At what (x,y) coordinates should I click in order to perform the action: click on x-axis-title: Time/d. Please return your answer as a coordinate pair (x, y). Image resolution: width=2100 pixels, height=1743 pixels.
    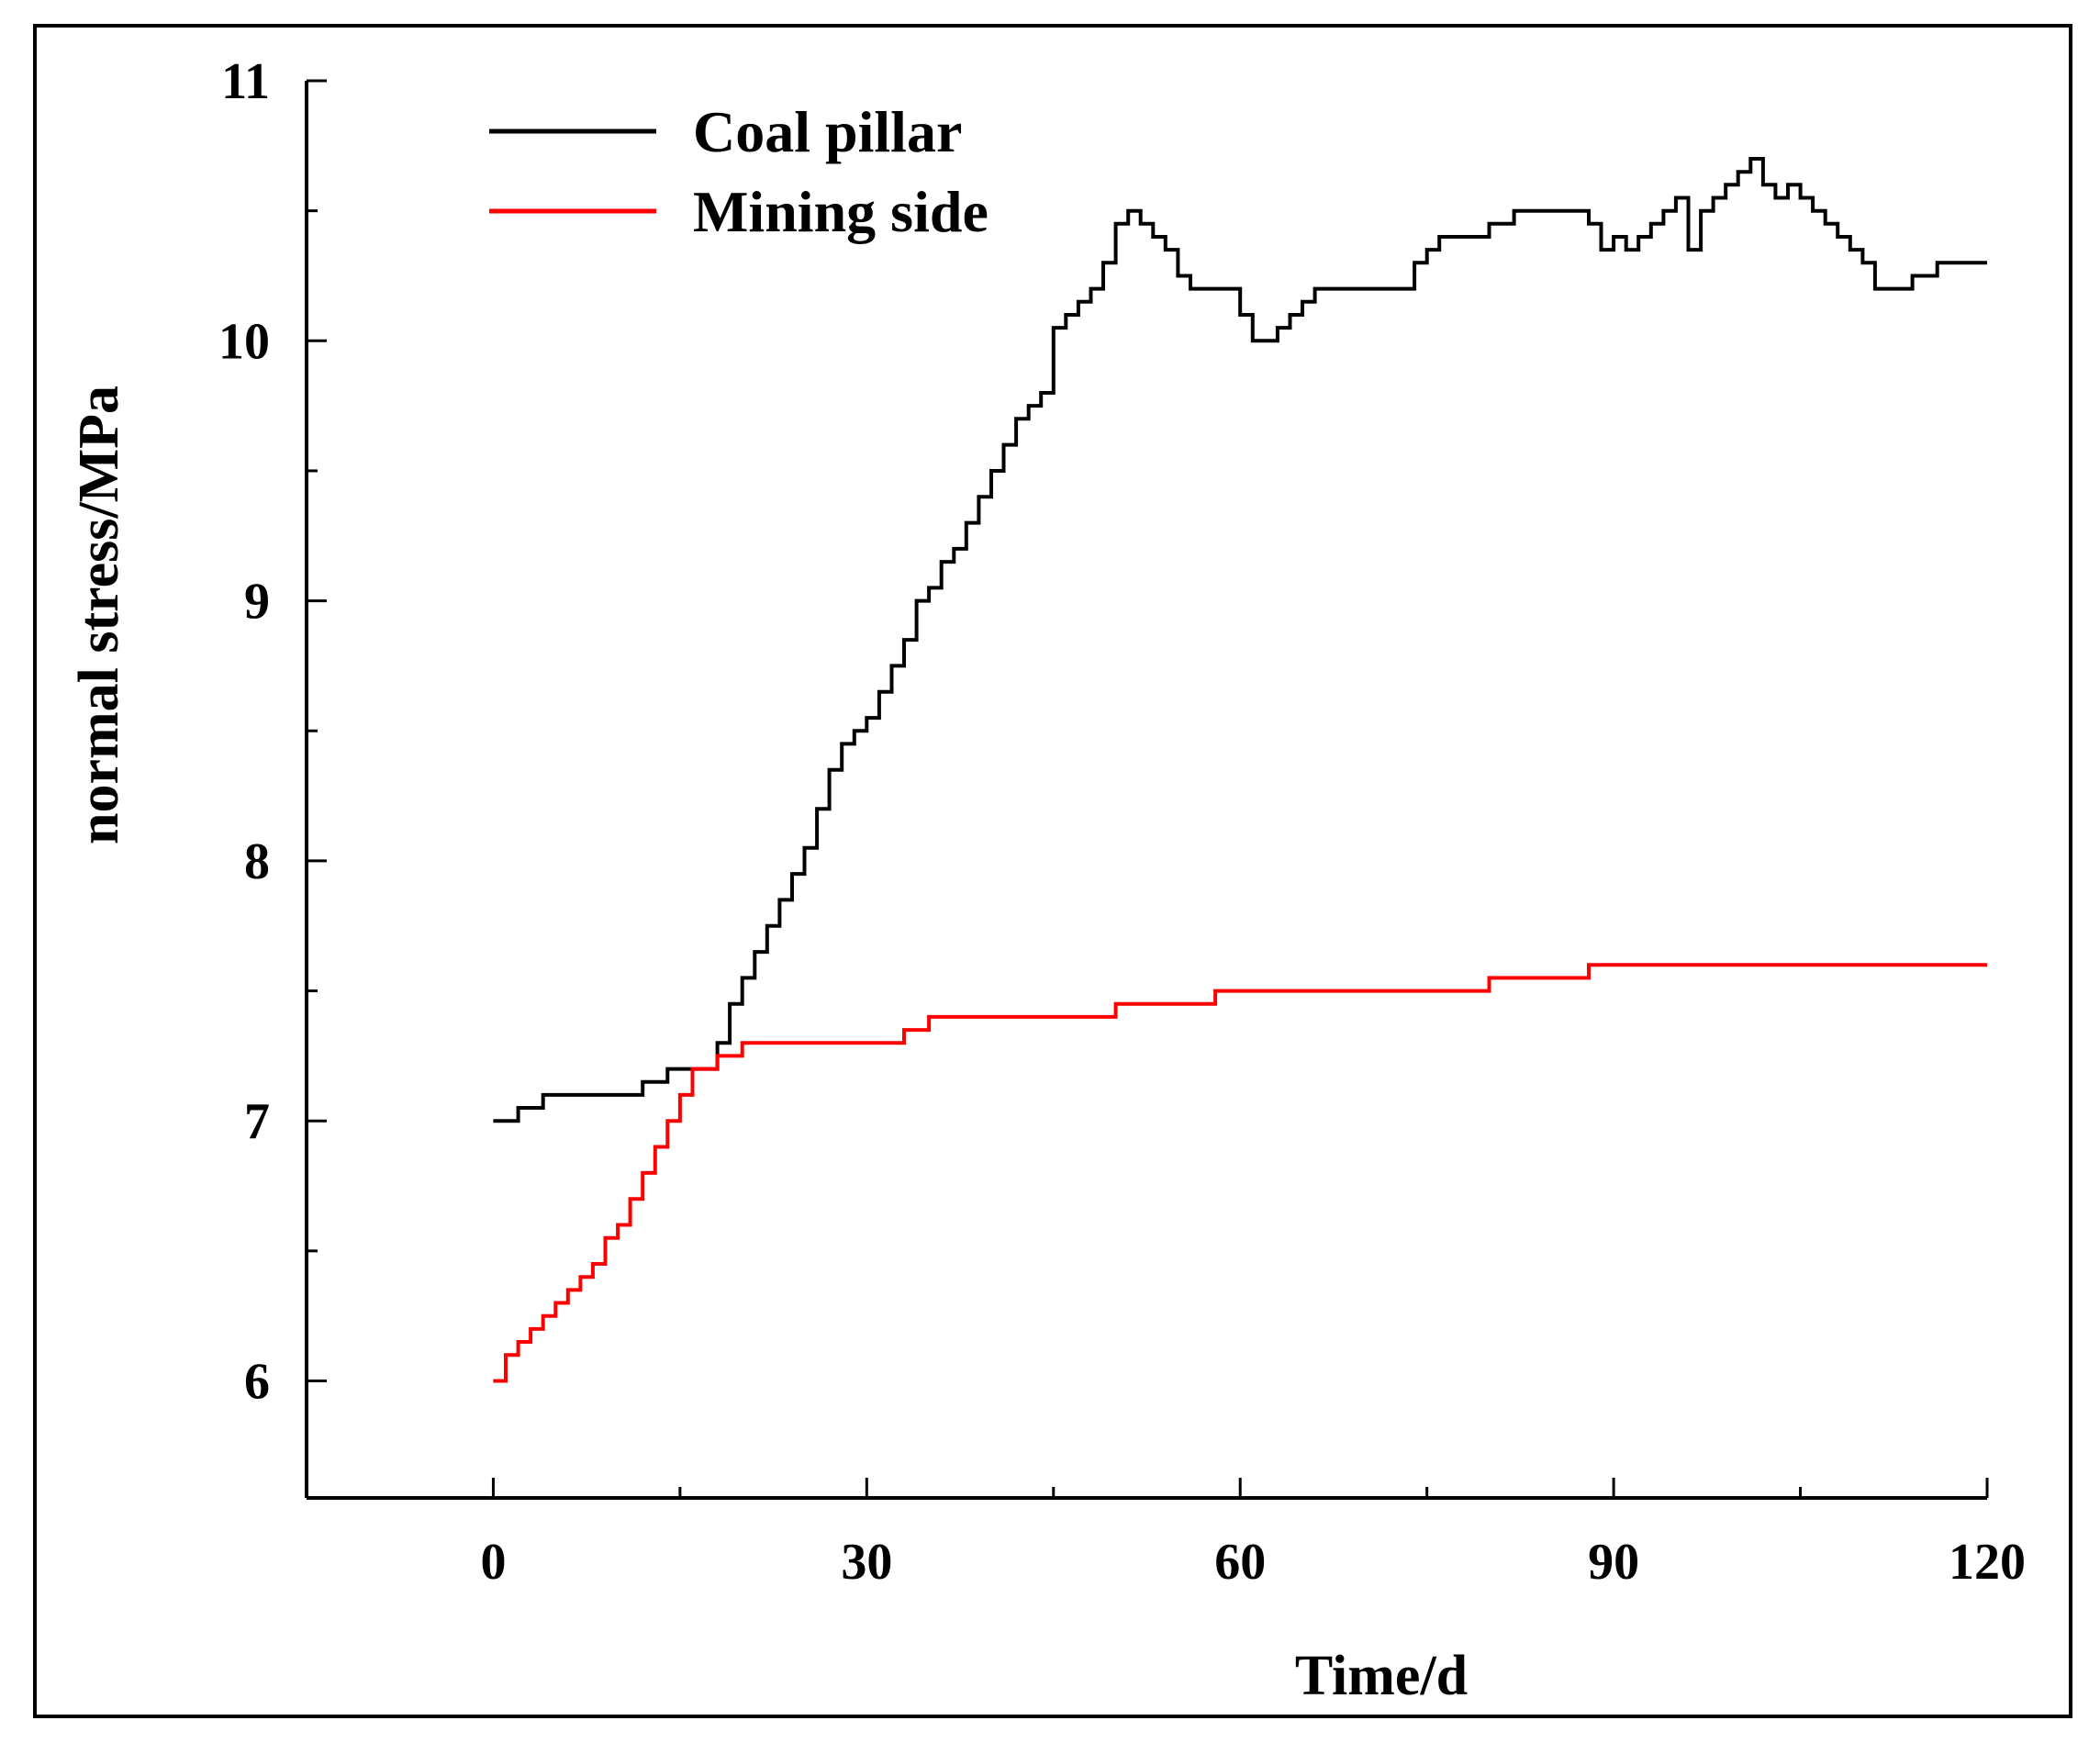
    Looking at the image, I should click on (1381, 1676).